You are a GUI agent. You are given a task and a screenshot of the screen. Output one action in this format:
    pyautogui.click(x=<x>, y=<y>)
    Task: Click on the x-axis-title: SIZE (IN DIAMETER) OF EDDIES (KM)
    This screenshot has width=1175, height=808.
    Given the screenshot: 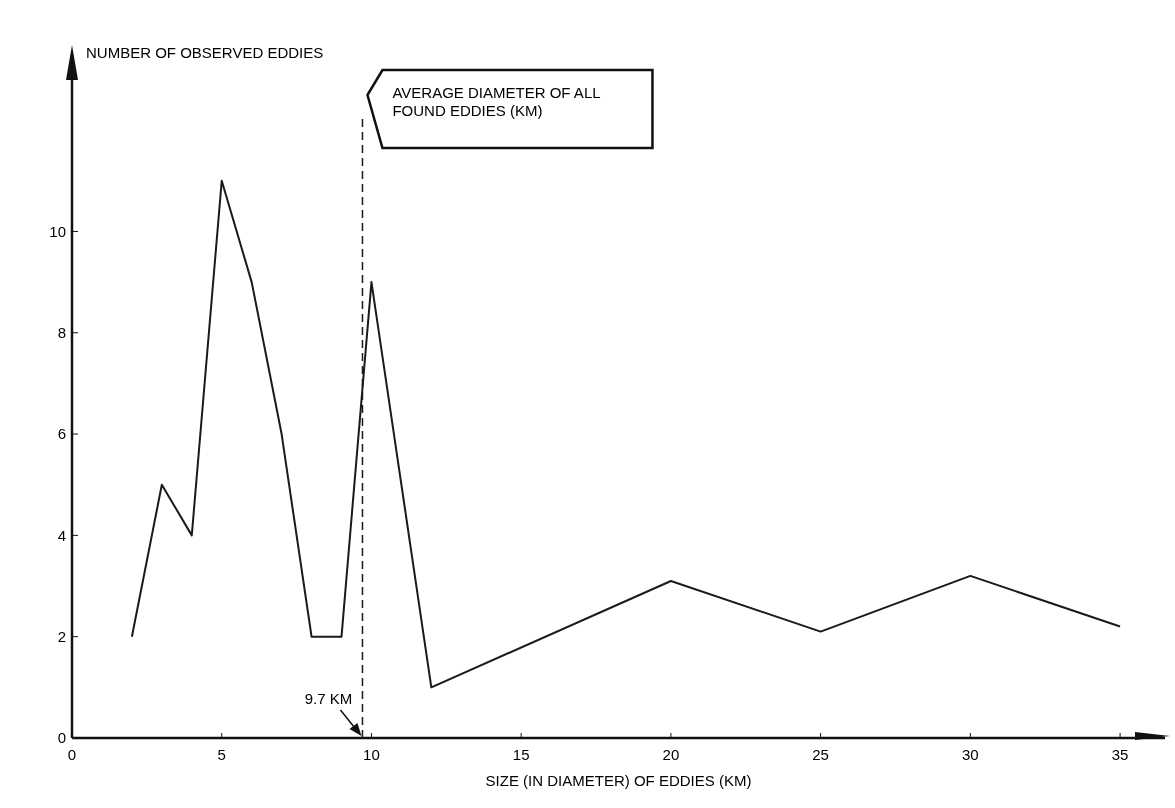 What is the action you would take?
    pyautogui.click(x=618, y=780)
    